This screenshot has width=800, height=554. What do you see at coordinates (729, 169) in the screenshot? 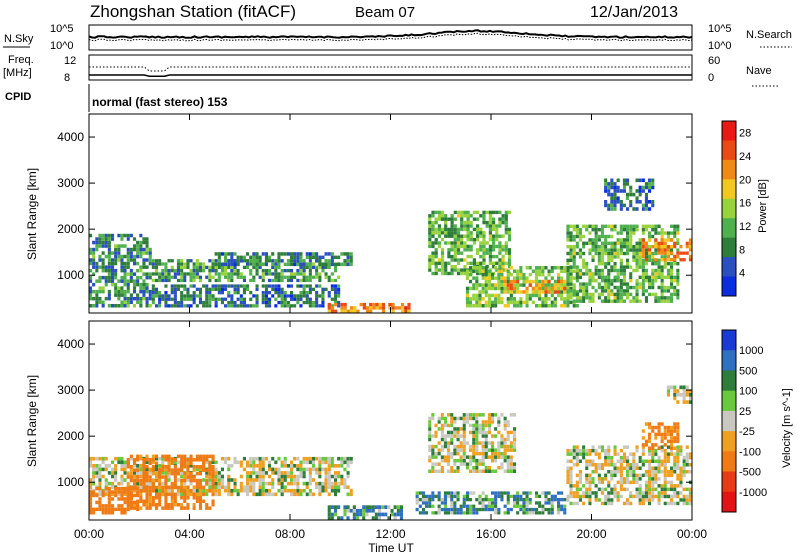
I see `power-colorbar-swatch` at bounding box center [729, 169].